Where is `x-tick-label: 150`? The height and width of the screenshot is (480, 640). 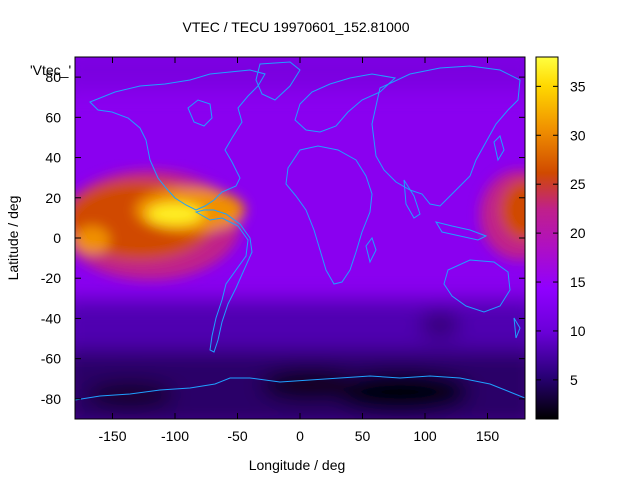 x-tick-label: 150 is located at coordinates (488, 436).